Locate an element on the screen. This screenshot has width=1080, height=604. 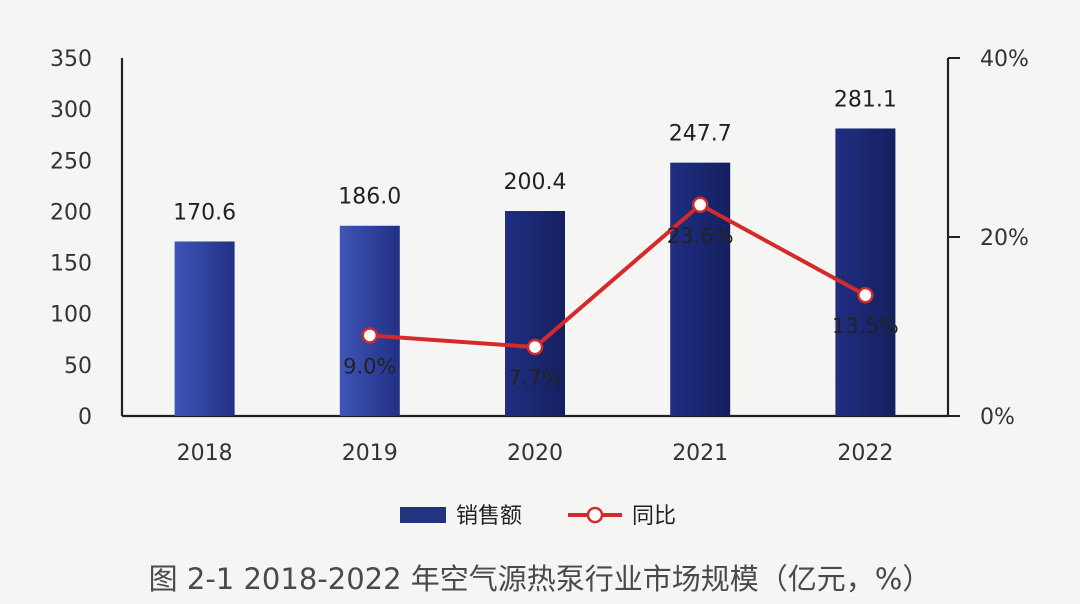
y2-tick-label: 40% is located at coordinates (1004, 59).